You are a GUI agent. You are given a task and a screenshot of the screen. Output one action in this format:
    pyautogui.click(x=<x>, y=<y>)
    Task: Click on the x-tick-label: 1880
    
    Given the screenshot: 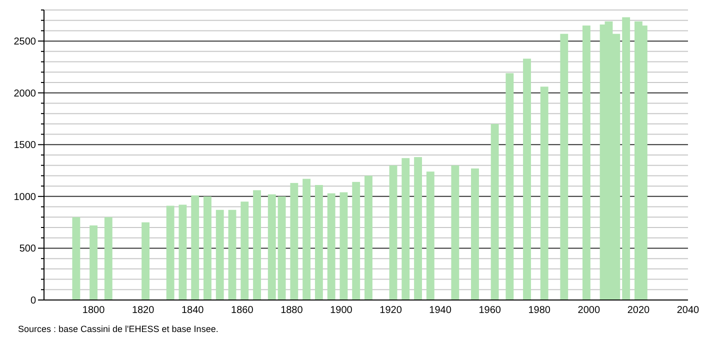 What is the action you would take?
    pyautogui.click(x=292, y=310)
    